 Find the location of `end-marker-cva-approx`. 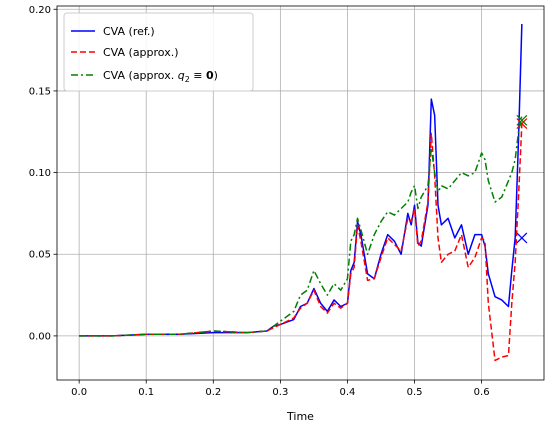

end-marker-cva-approx is located at coordinates (522, 124).